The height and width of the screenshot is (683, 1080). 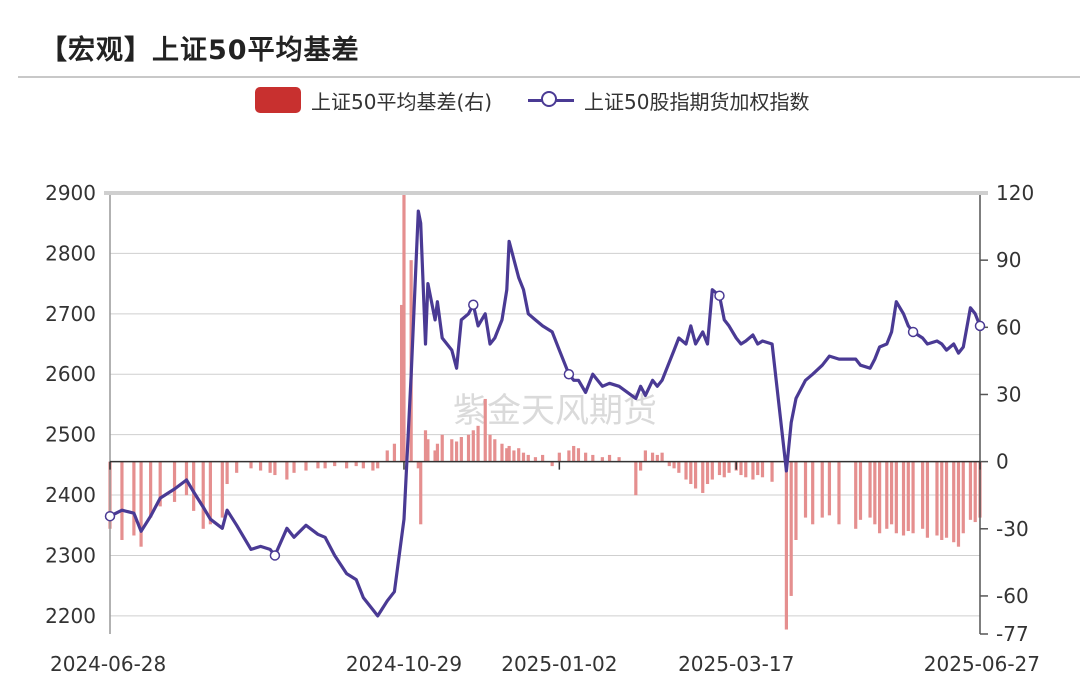 What do you see at coordinates (200, 50) in the screenshot?
I see `chart-title: 【宏观】上证50平均基差` at bounding box center [200, 50].